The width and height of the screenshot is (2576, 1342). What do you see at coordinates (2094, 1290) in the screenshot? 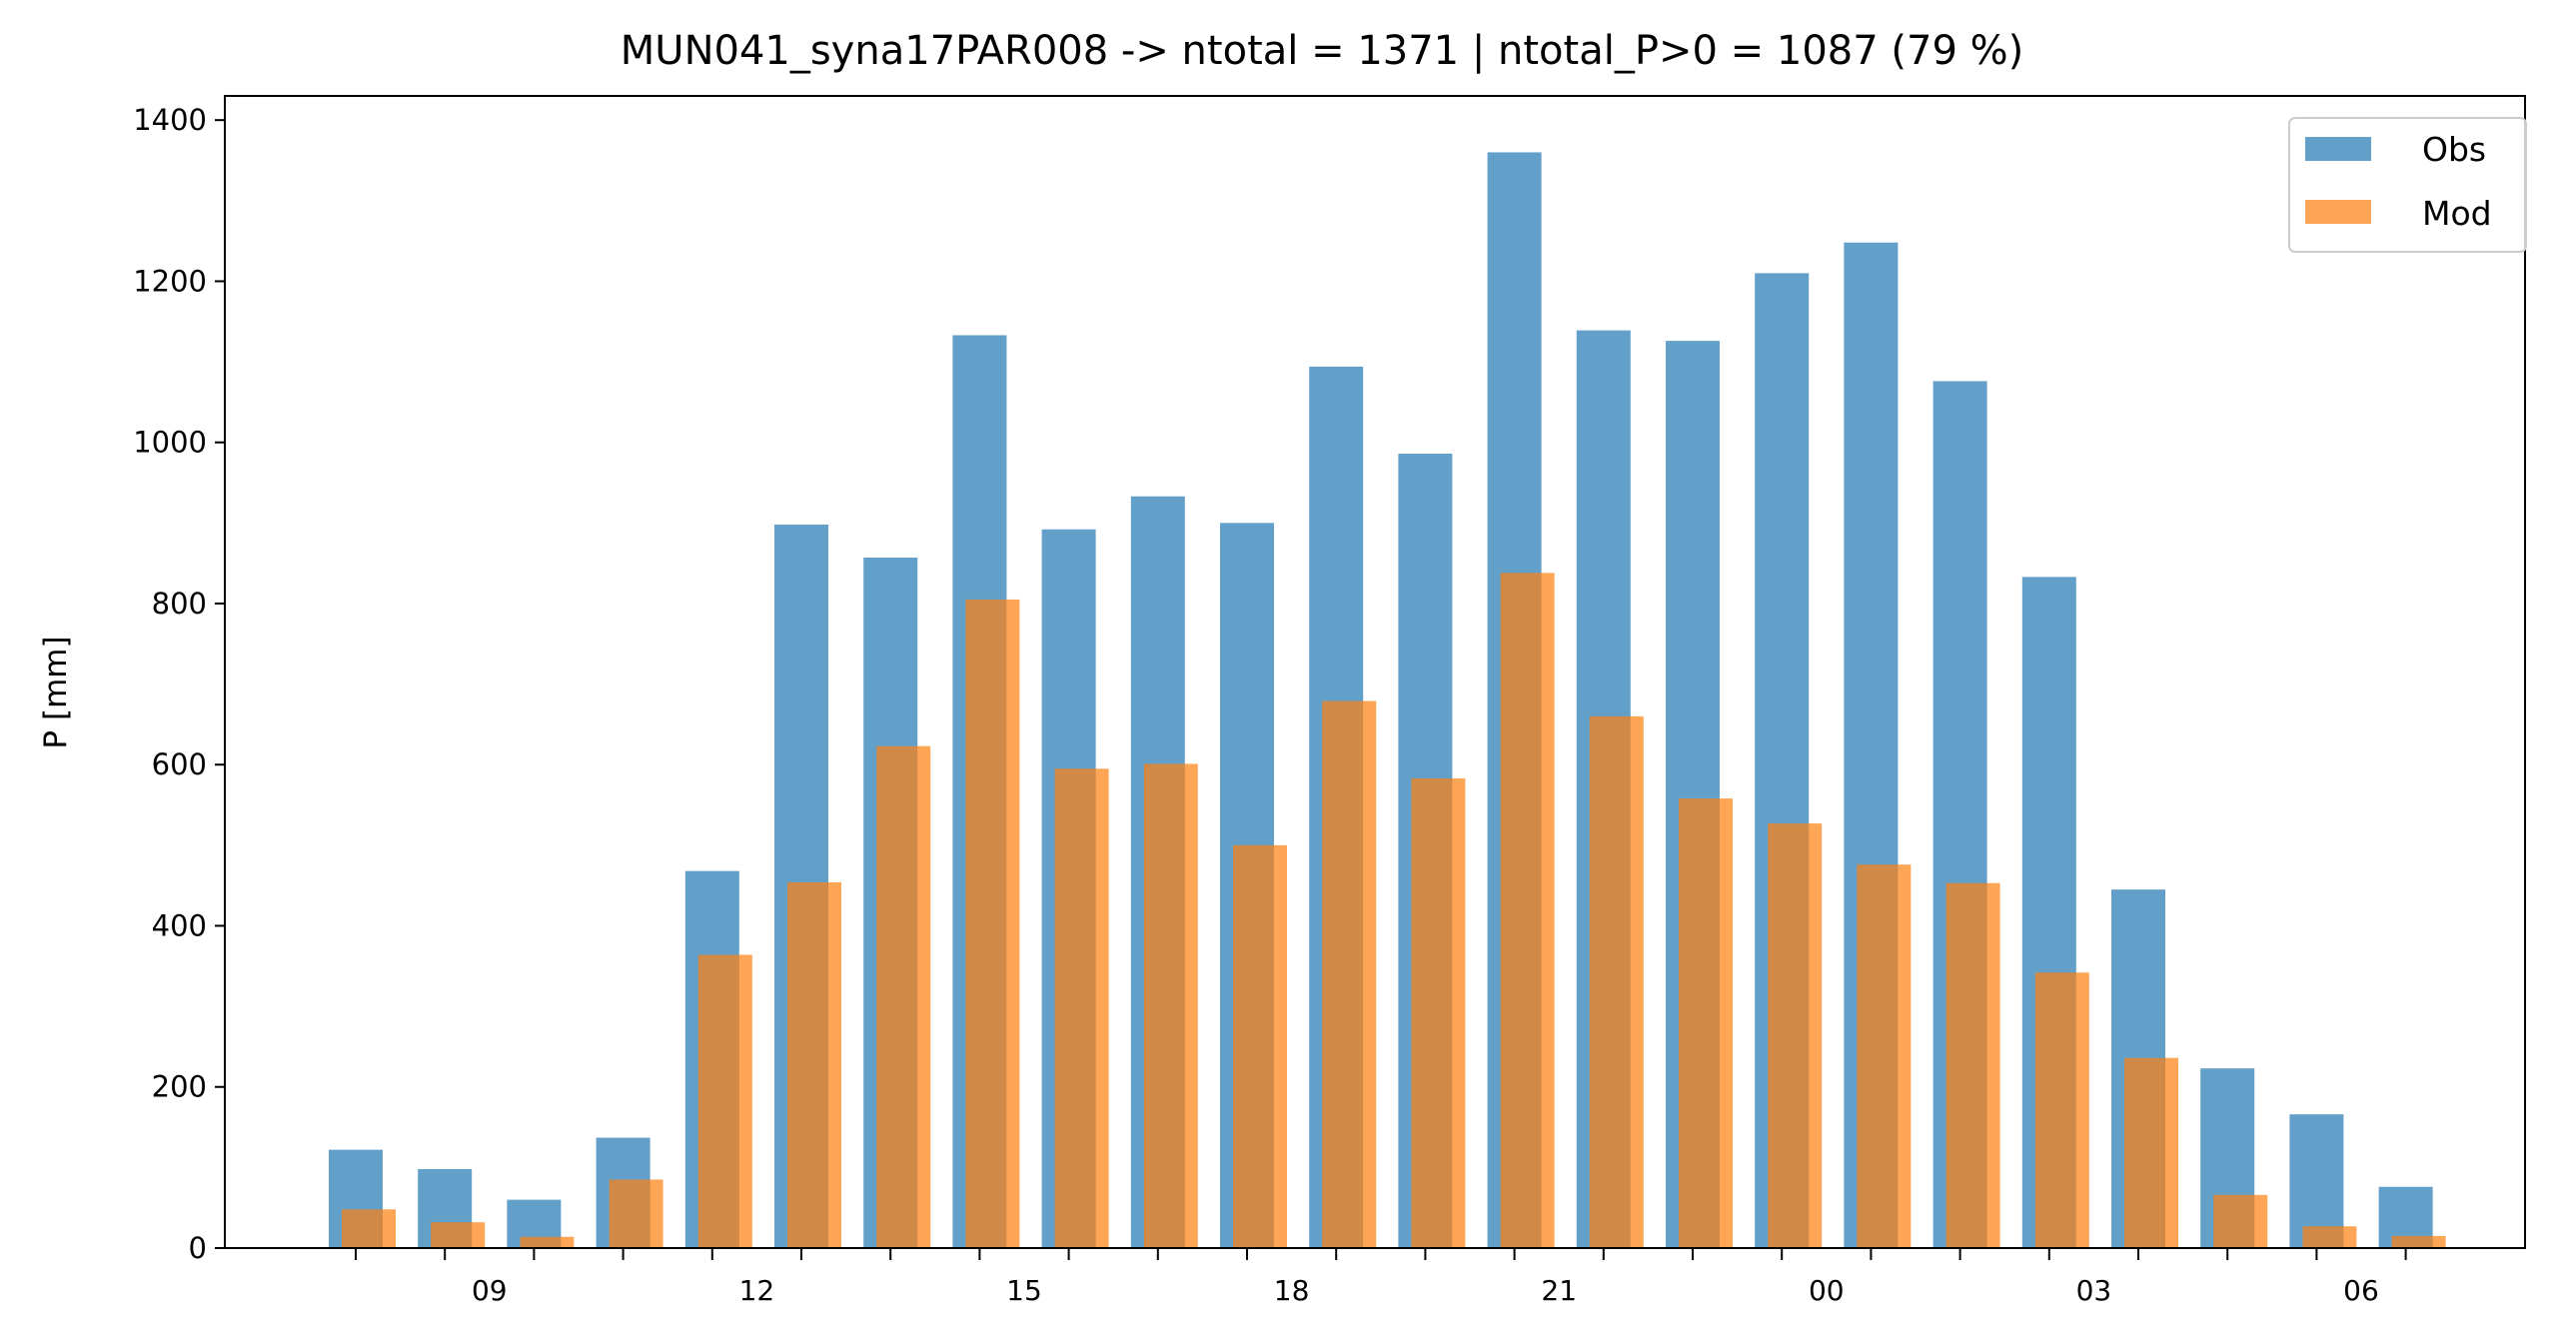
I see `x-tick-label: 03` at bounding box center [2094, 1290].